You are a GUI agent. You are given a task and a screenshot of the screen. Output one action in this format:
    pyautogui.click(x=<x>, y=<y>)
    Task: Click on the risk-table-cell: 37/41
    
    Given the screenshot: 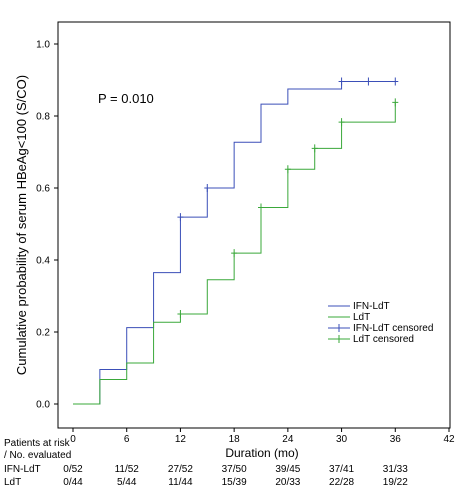 What is the action you would take?
    pyautogui.click(x=341, y=469)
    